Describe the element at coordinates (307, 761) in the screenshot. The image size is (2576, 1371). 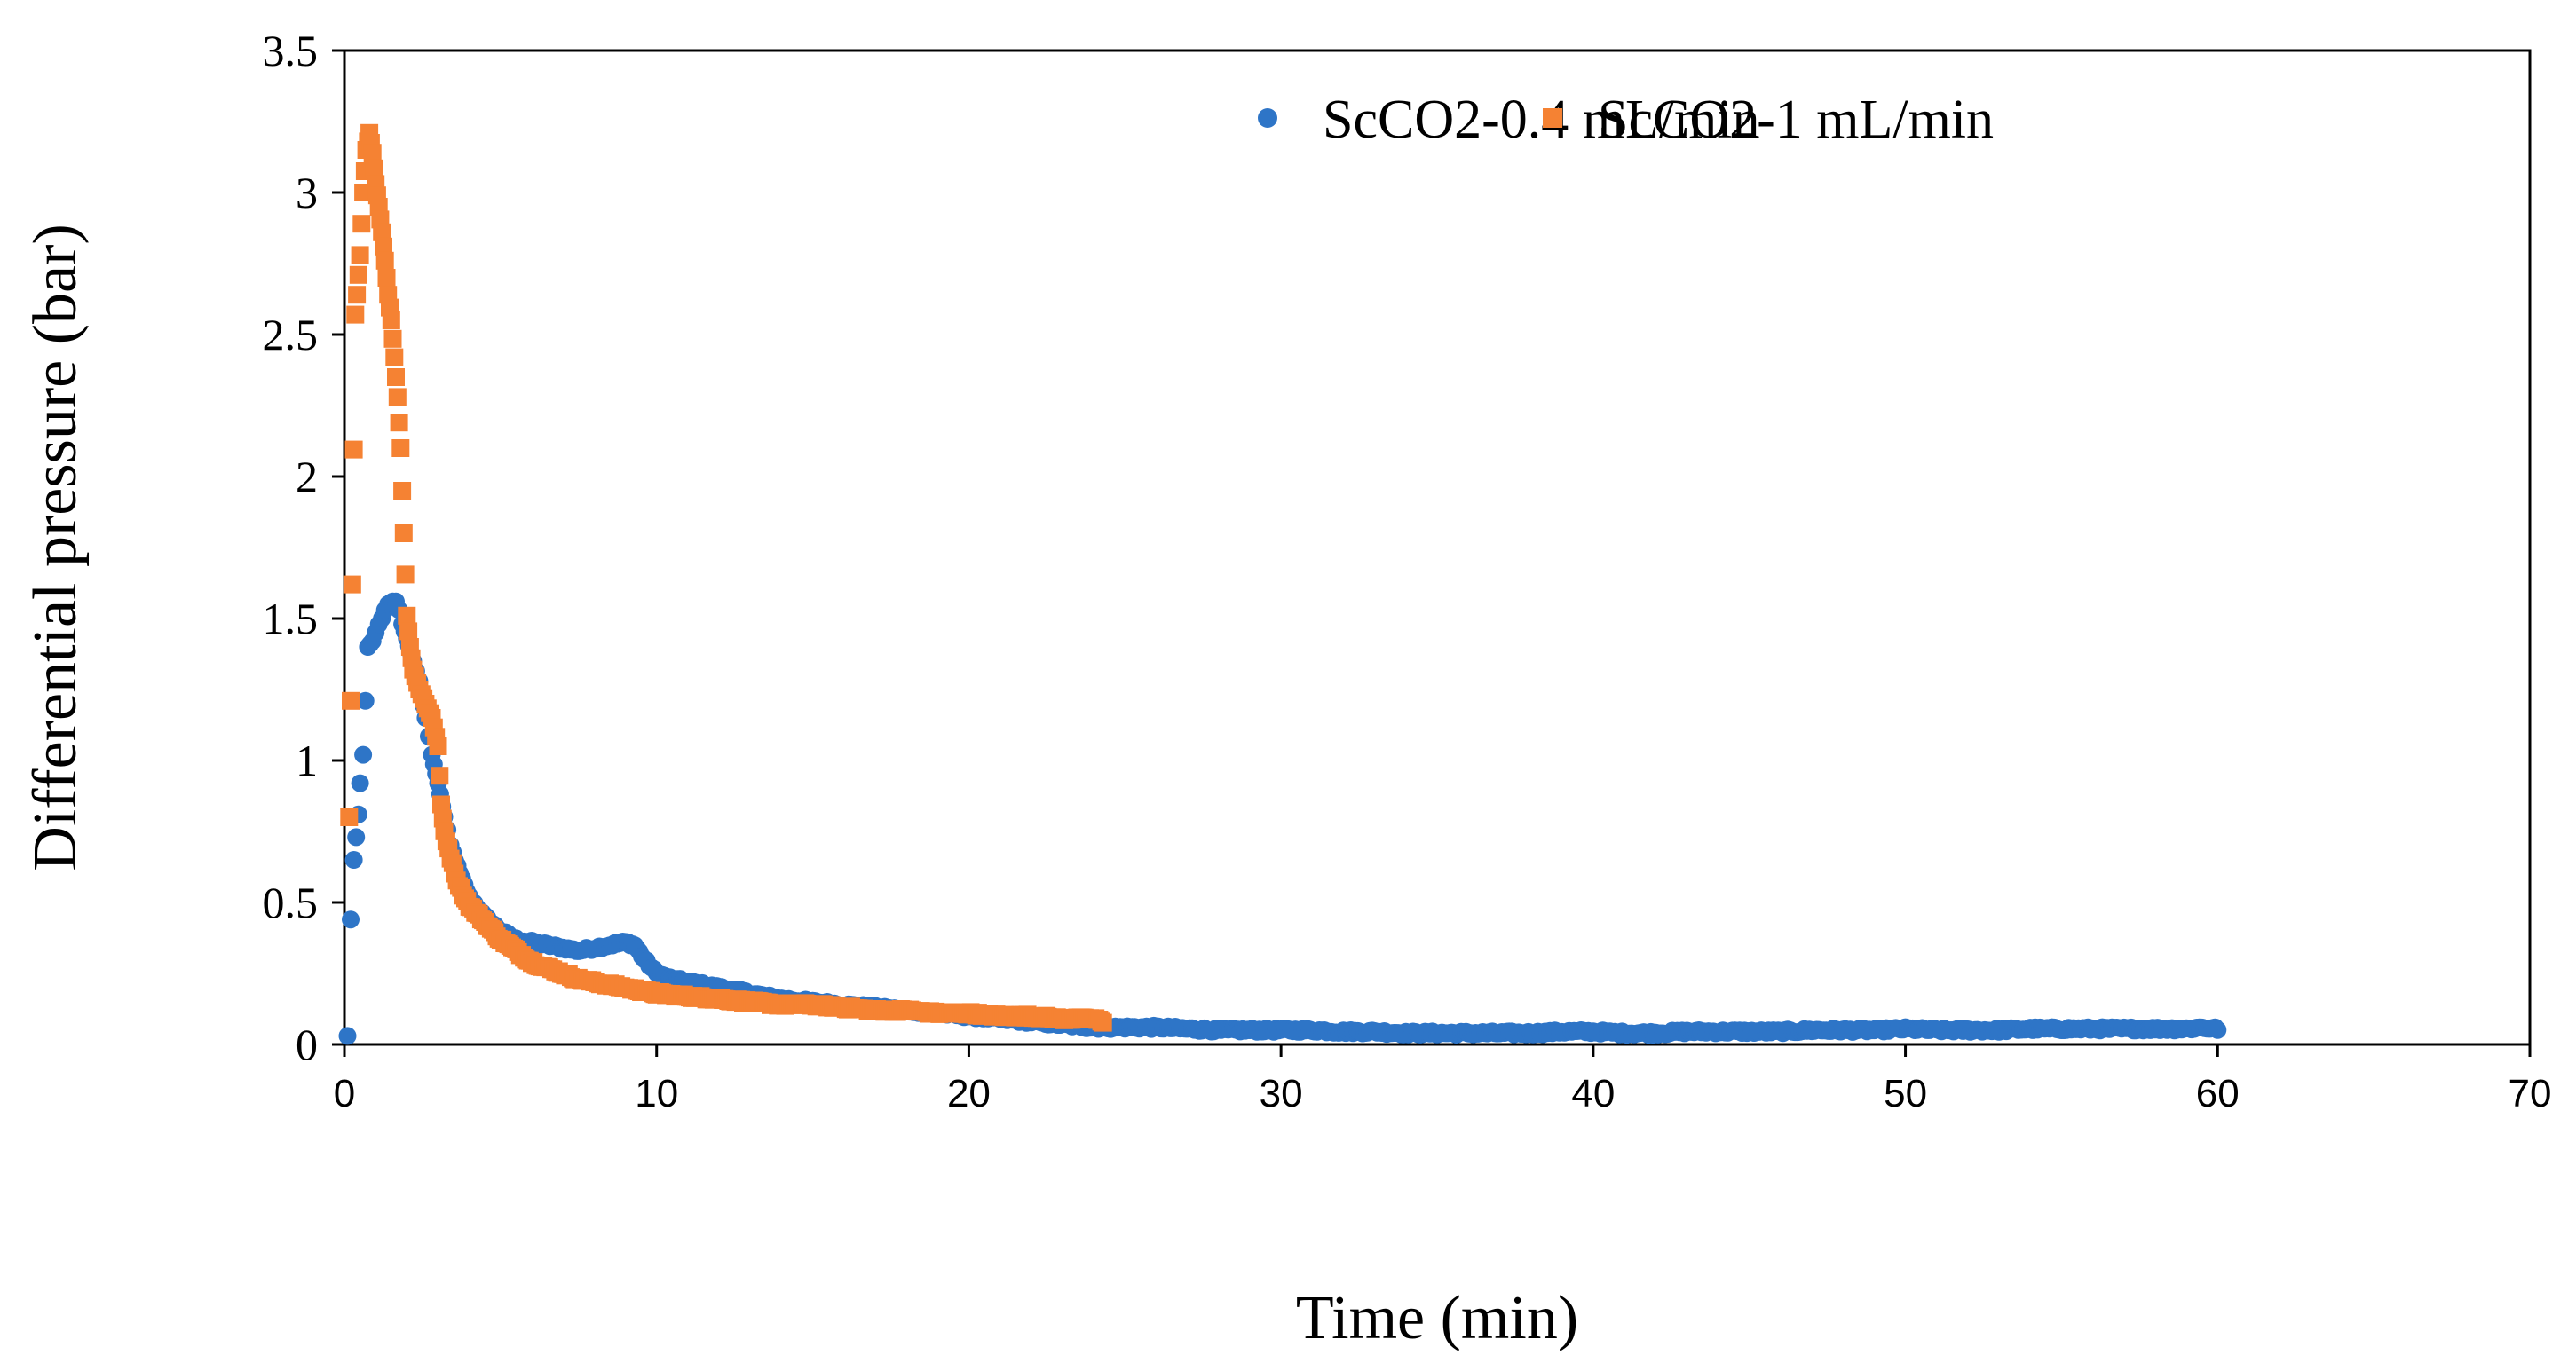
I see `y-tick-label: 1` at that location.